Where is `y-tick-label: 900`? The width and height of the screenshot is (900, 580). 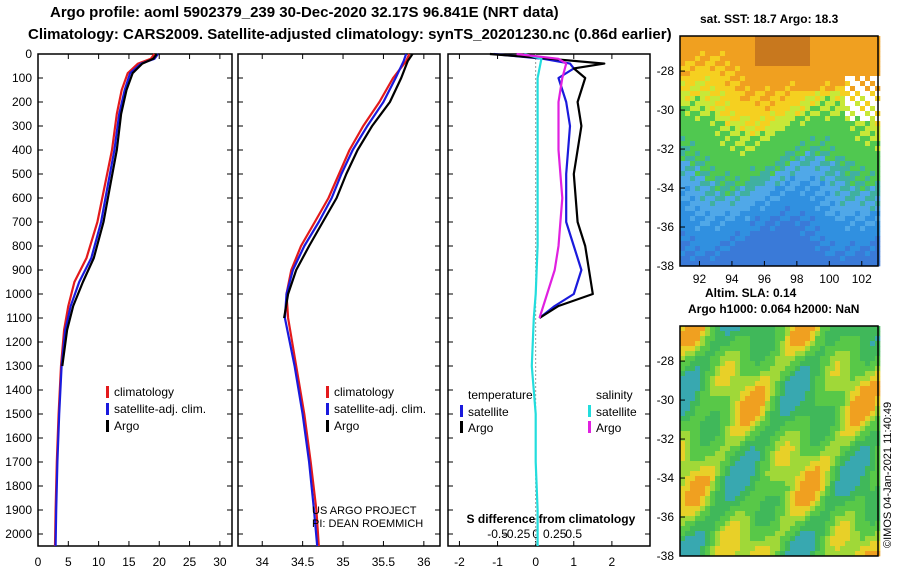 y-tick-label: 900 is located at coordinates (22, 270).